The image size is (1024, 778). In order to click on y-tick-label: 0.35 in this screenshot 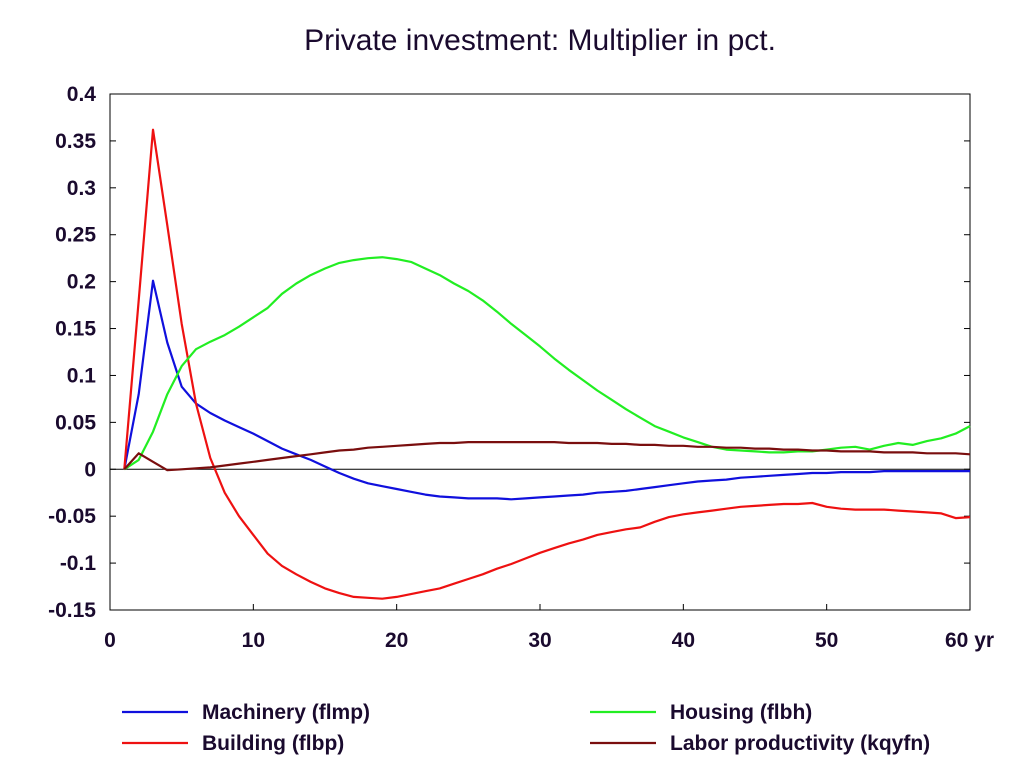, I will do `click(75, 141)`.